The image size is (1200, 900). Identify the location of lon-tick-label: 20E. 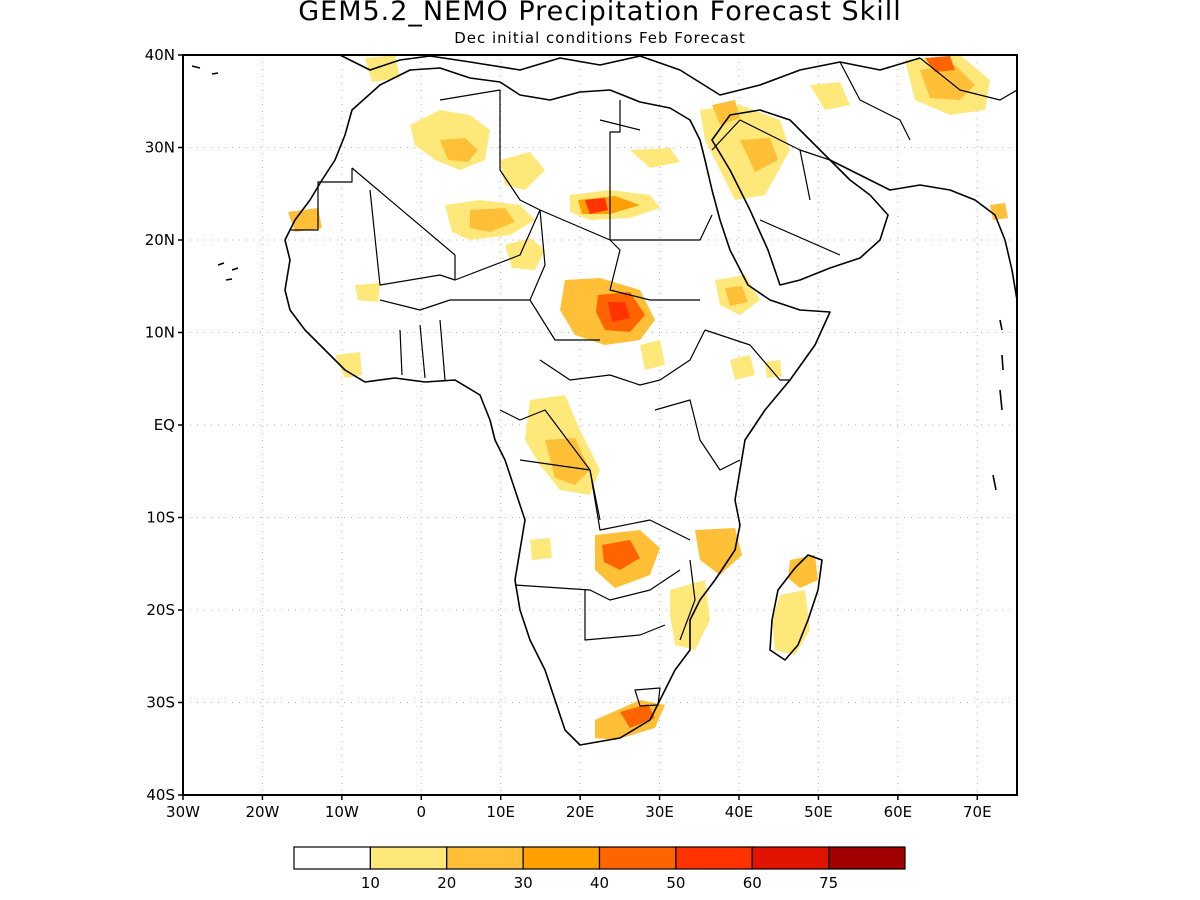
(580, 812).